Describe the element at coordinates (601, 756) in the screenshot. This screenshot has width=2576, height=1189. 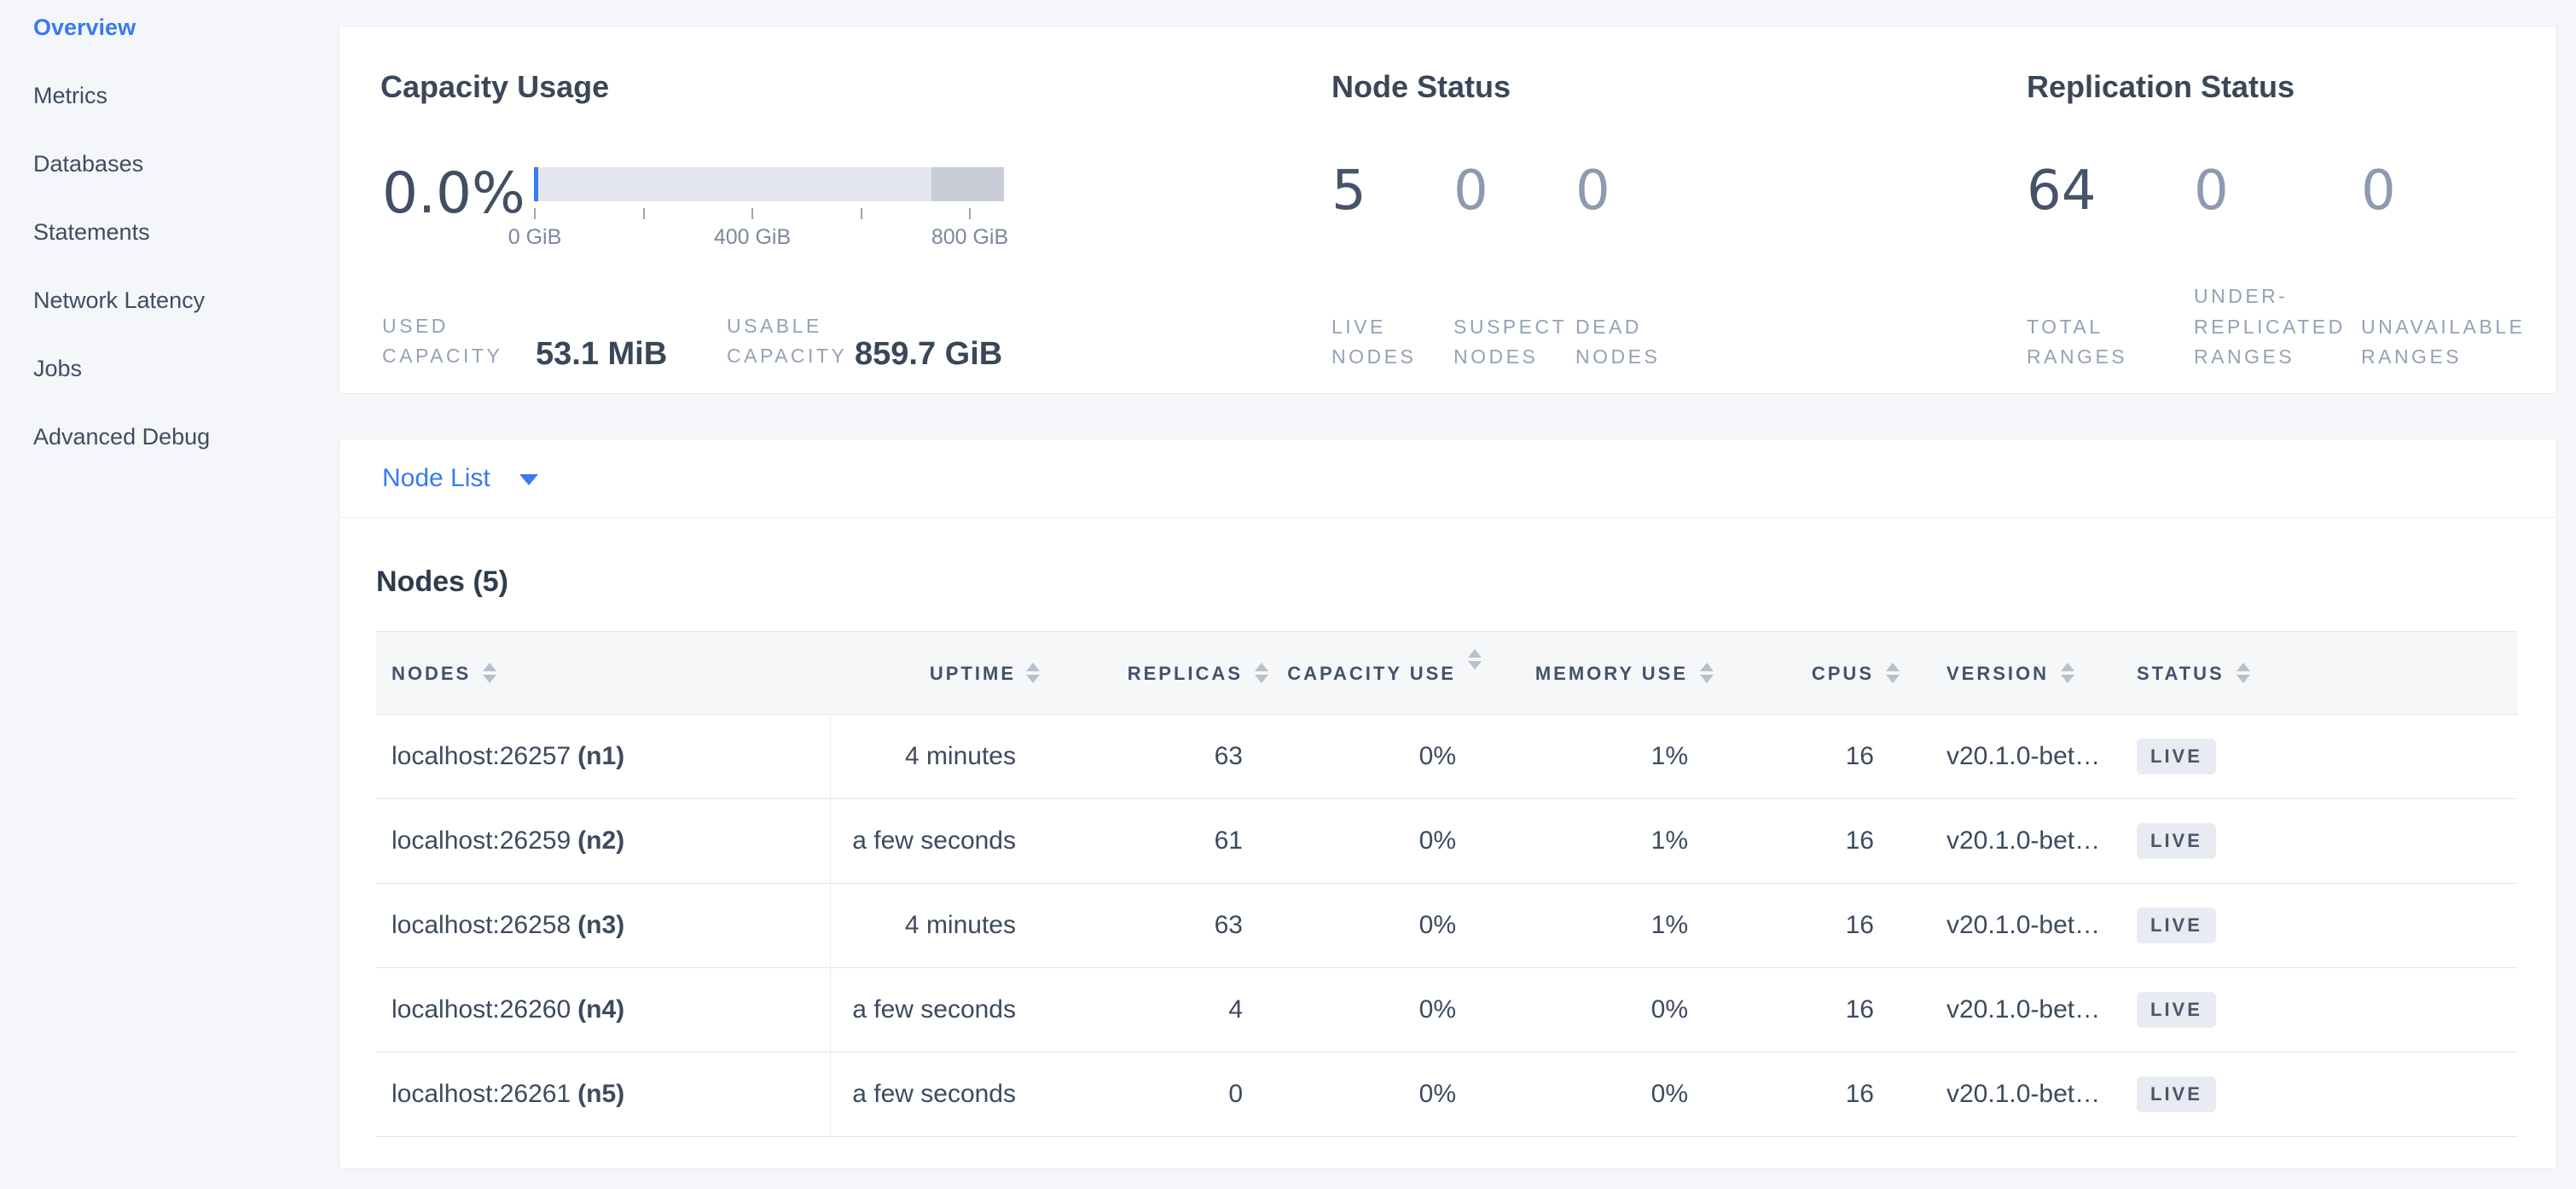
I see `node-id: (n1)` at that location.